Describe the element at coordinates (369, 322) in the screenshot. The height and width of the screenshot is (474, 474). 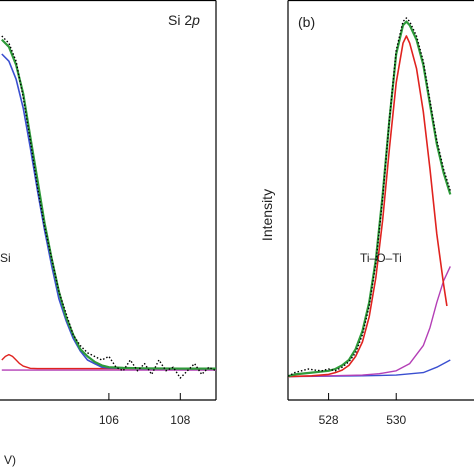
I see `panel-b-component-2-series` at that location.